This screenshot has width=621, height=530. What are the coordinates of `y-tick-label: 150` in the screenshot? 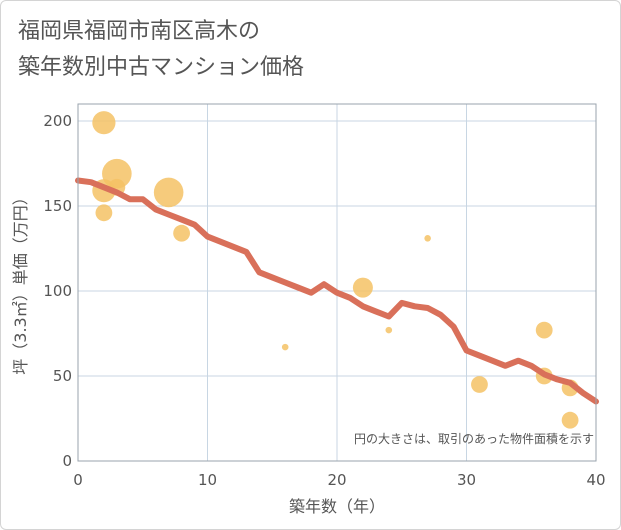 It's located at (57, 206).